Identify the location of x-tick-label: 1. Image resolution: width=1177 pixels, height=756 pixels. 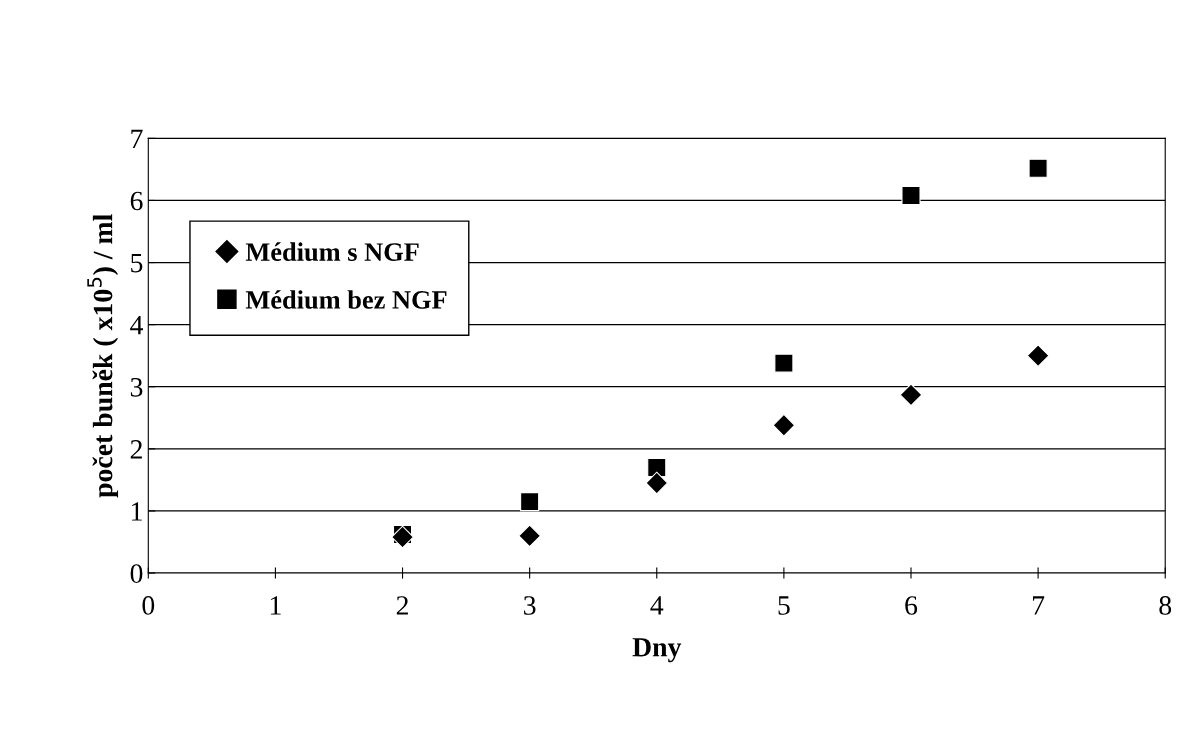
(275, 605).